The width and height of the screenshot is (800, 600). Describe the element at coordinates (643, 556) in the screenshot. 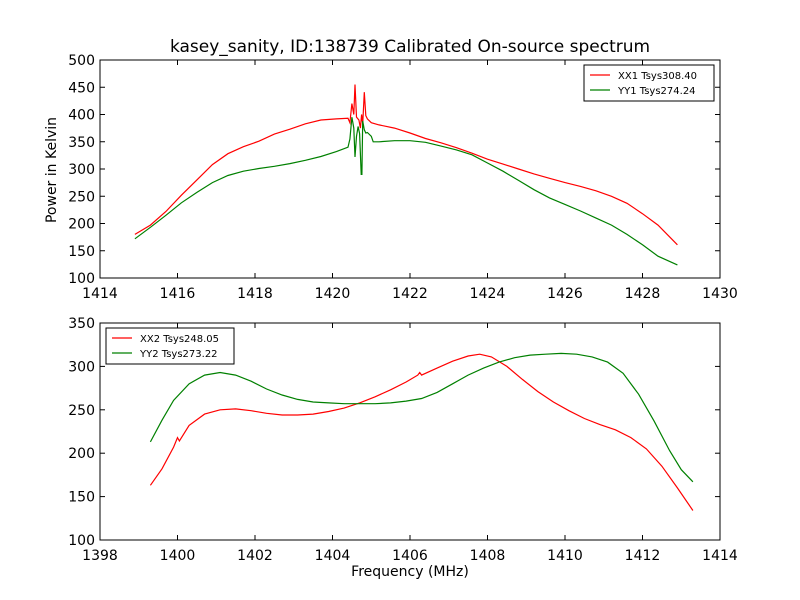

I see `x-tick-label: 1412` at that location.